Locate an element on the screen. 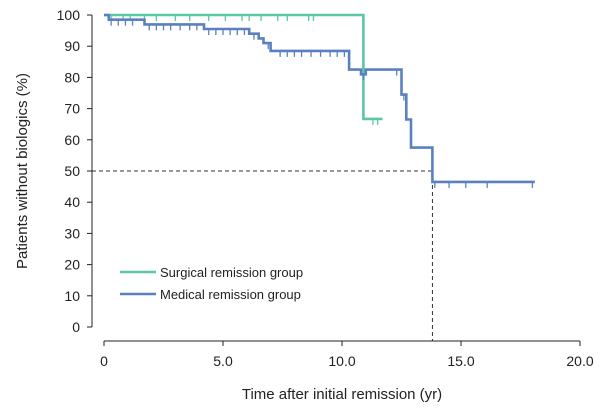  x-tick-label-10: 10.0 is located at coordinates (341, 361).